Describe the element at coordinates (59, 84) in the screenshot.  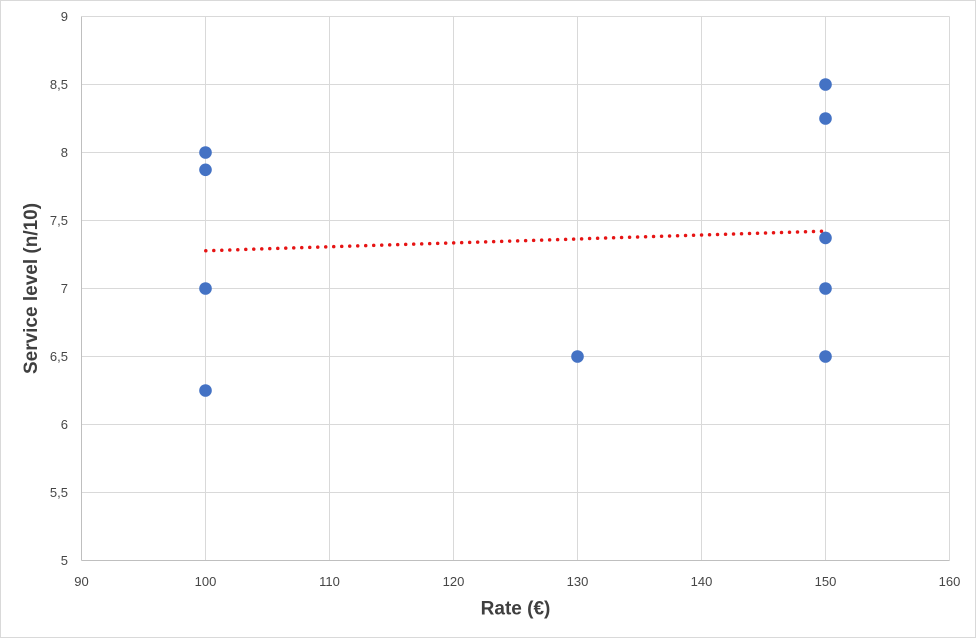
I see `svg-text: 8,5` at that location.